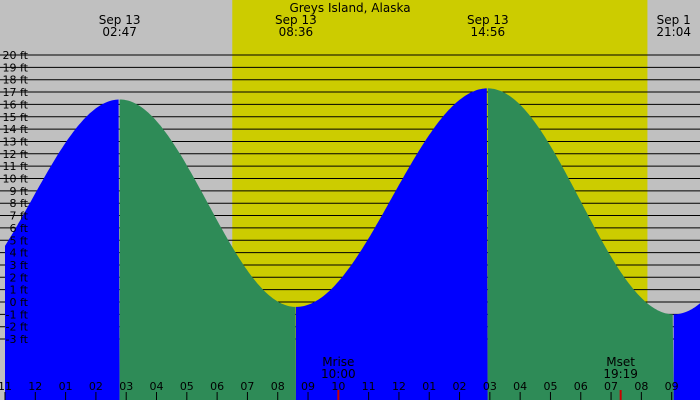 This screenshot has width=700, height=400. What do you see at coordinates (338, 362) in the screenshot?
I see `moon-event-label: Mrise` at bounding box center [338, 362].